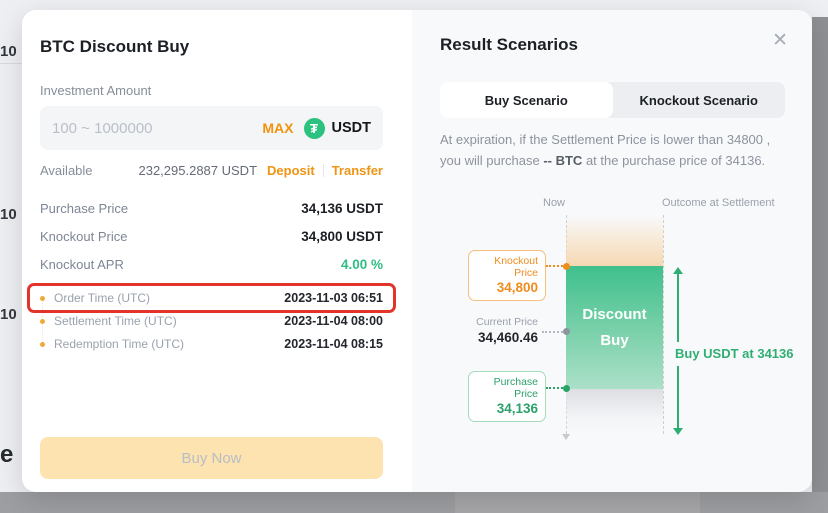 The width and height of the screenshot is (828, 513). What do you see at coordinates (115, 46) in the screenshot?
I see `modal-title: BTC Discount Buy` at bounding box center [115, 46].